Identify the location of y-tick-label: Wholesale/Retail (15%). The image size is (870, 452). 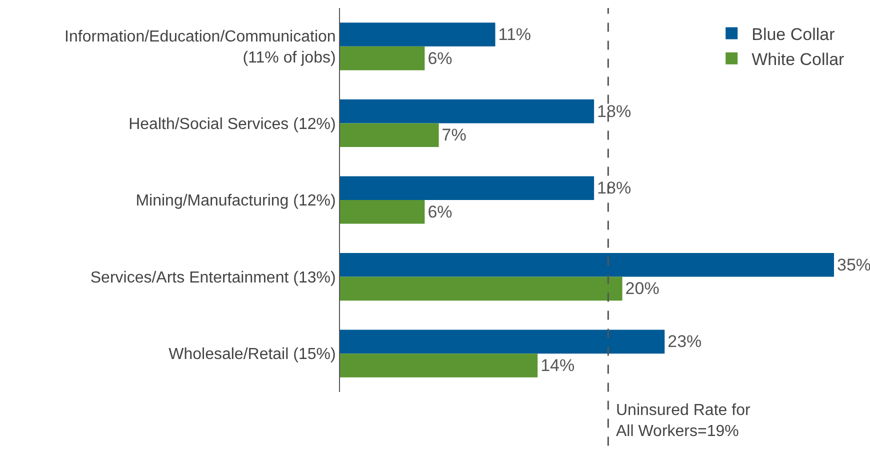
(252, 355).